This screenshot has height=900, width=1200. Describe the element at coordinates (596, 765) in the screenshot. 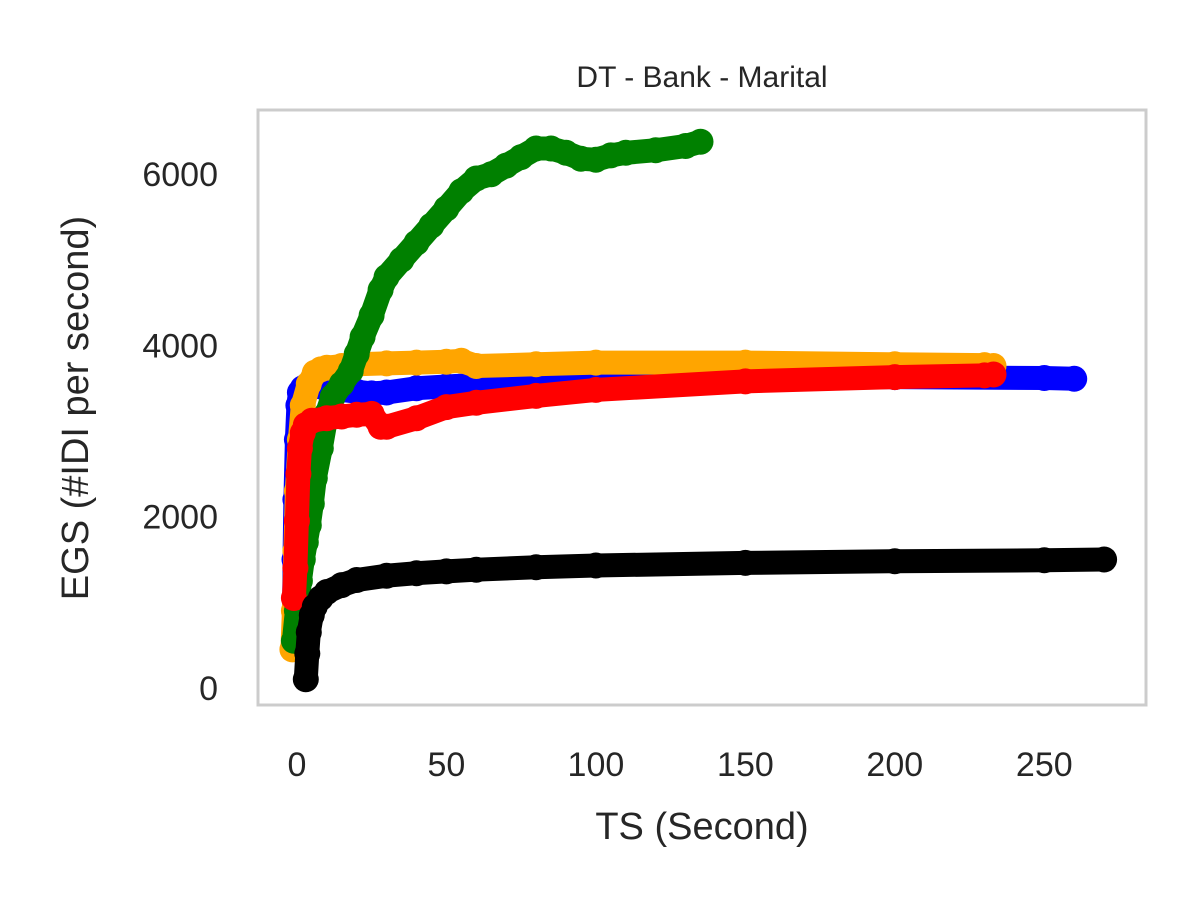

I see `x-tick-label: 100` at that location.